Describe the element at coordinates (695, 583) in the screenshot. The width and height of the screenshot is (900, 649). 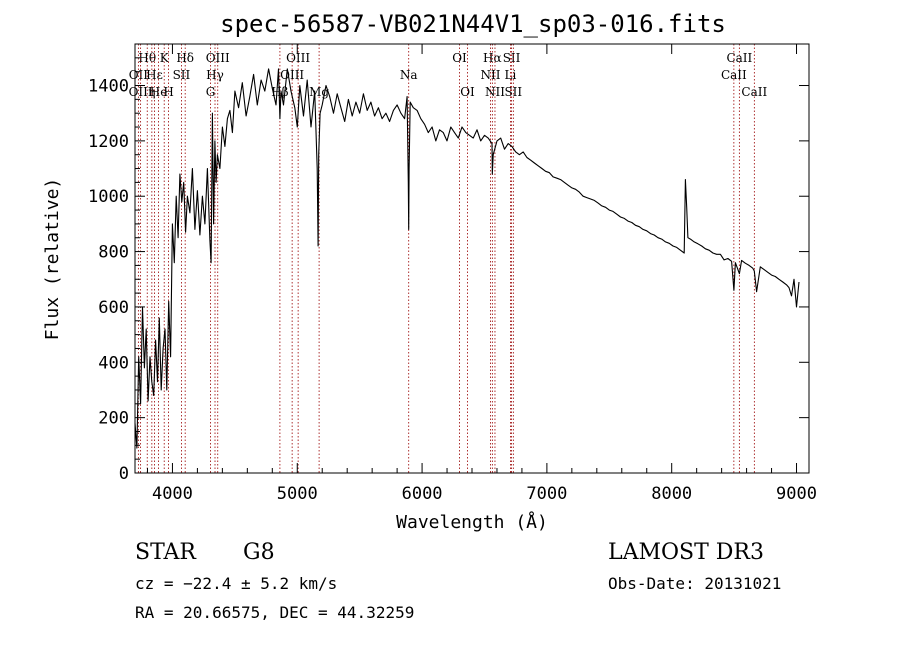
I see `observation-date: Obs-Date: 20131021` at that location.